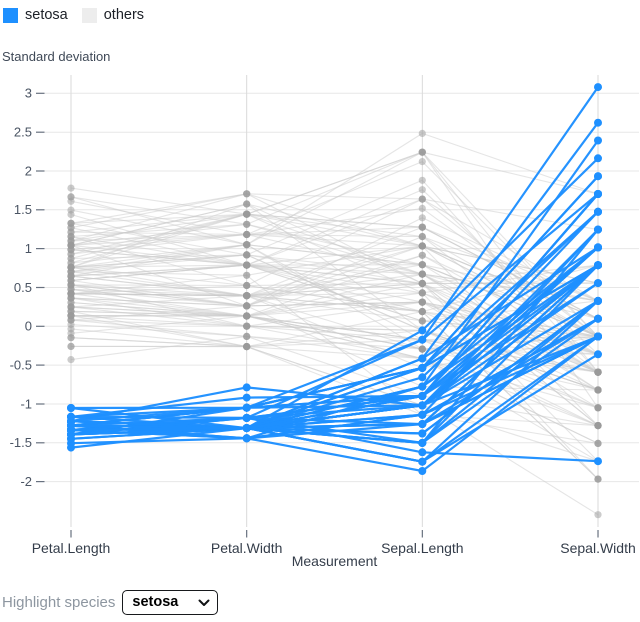 The image size is (640, 622). Describe the element at coordinates (335, 561) in the screenshot. I see `x-axis-title: Measurement` at that location.